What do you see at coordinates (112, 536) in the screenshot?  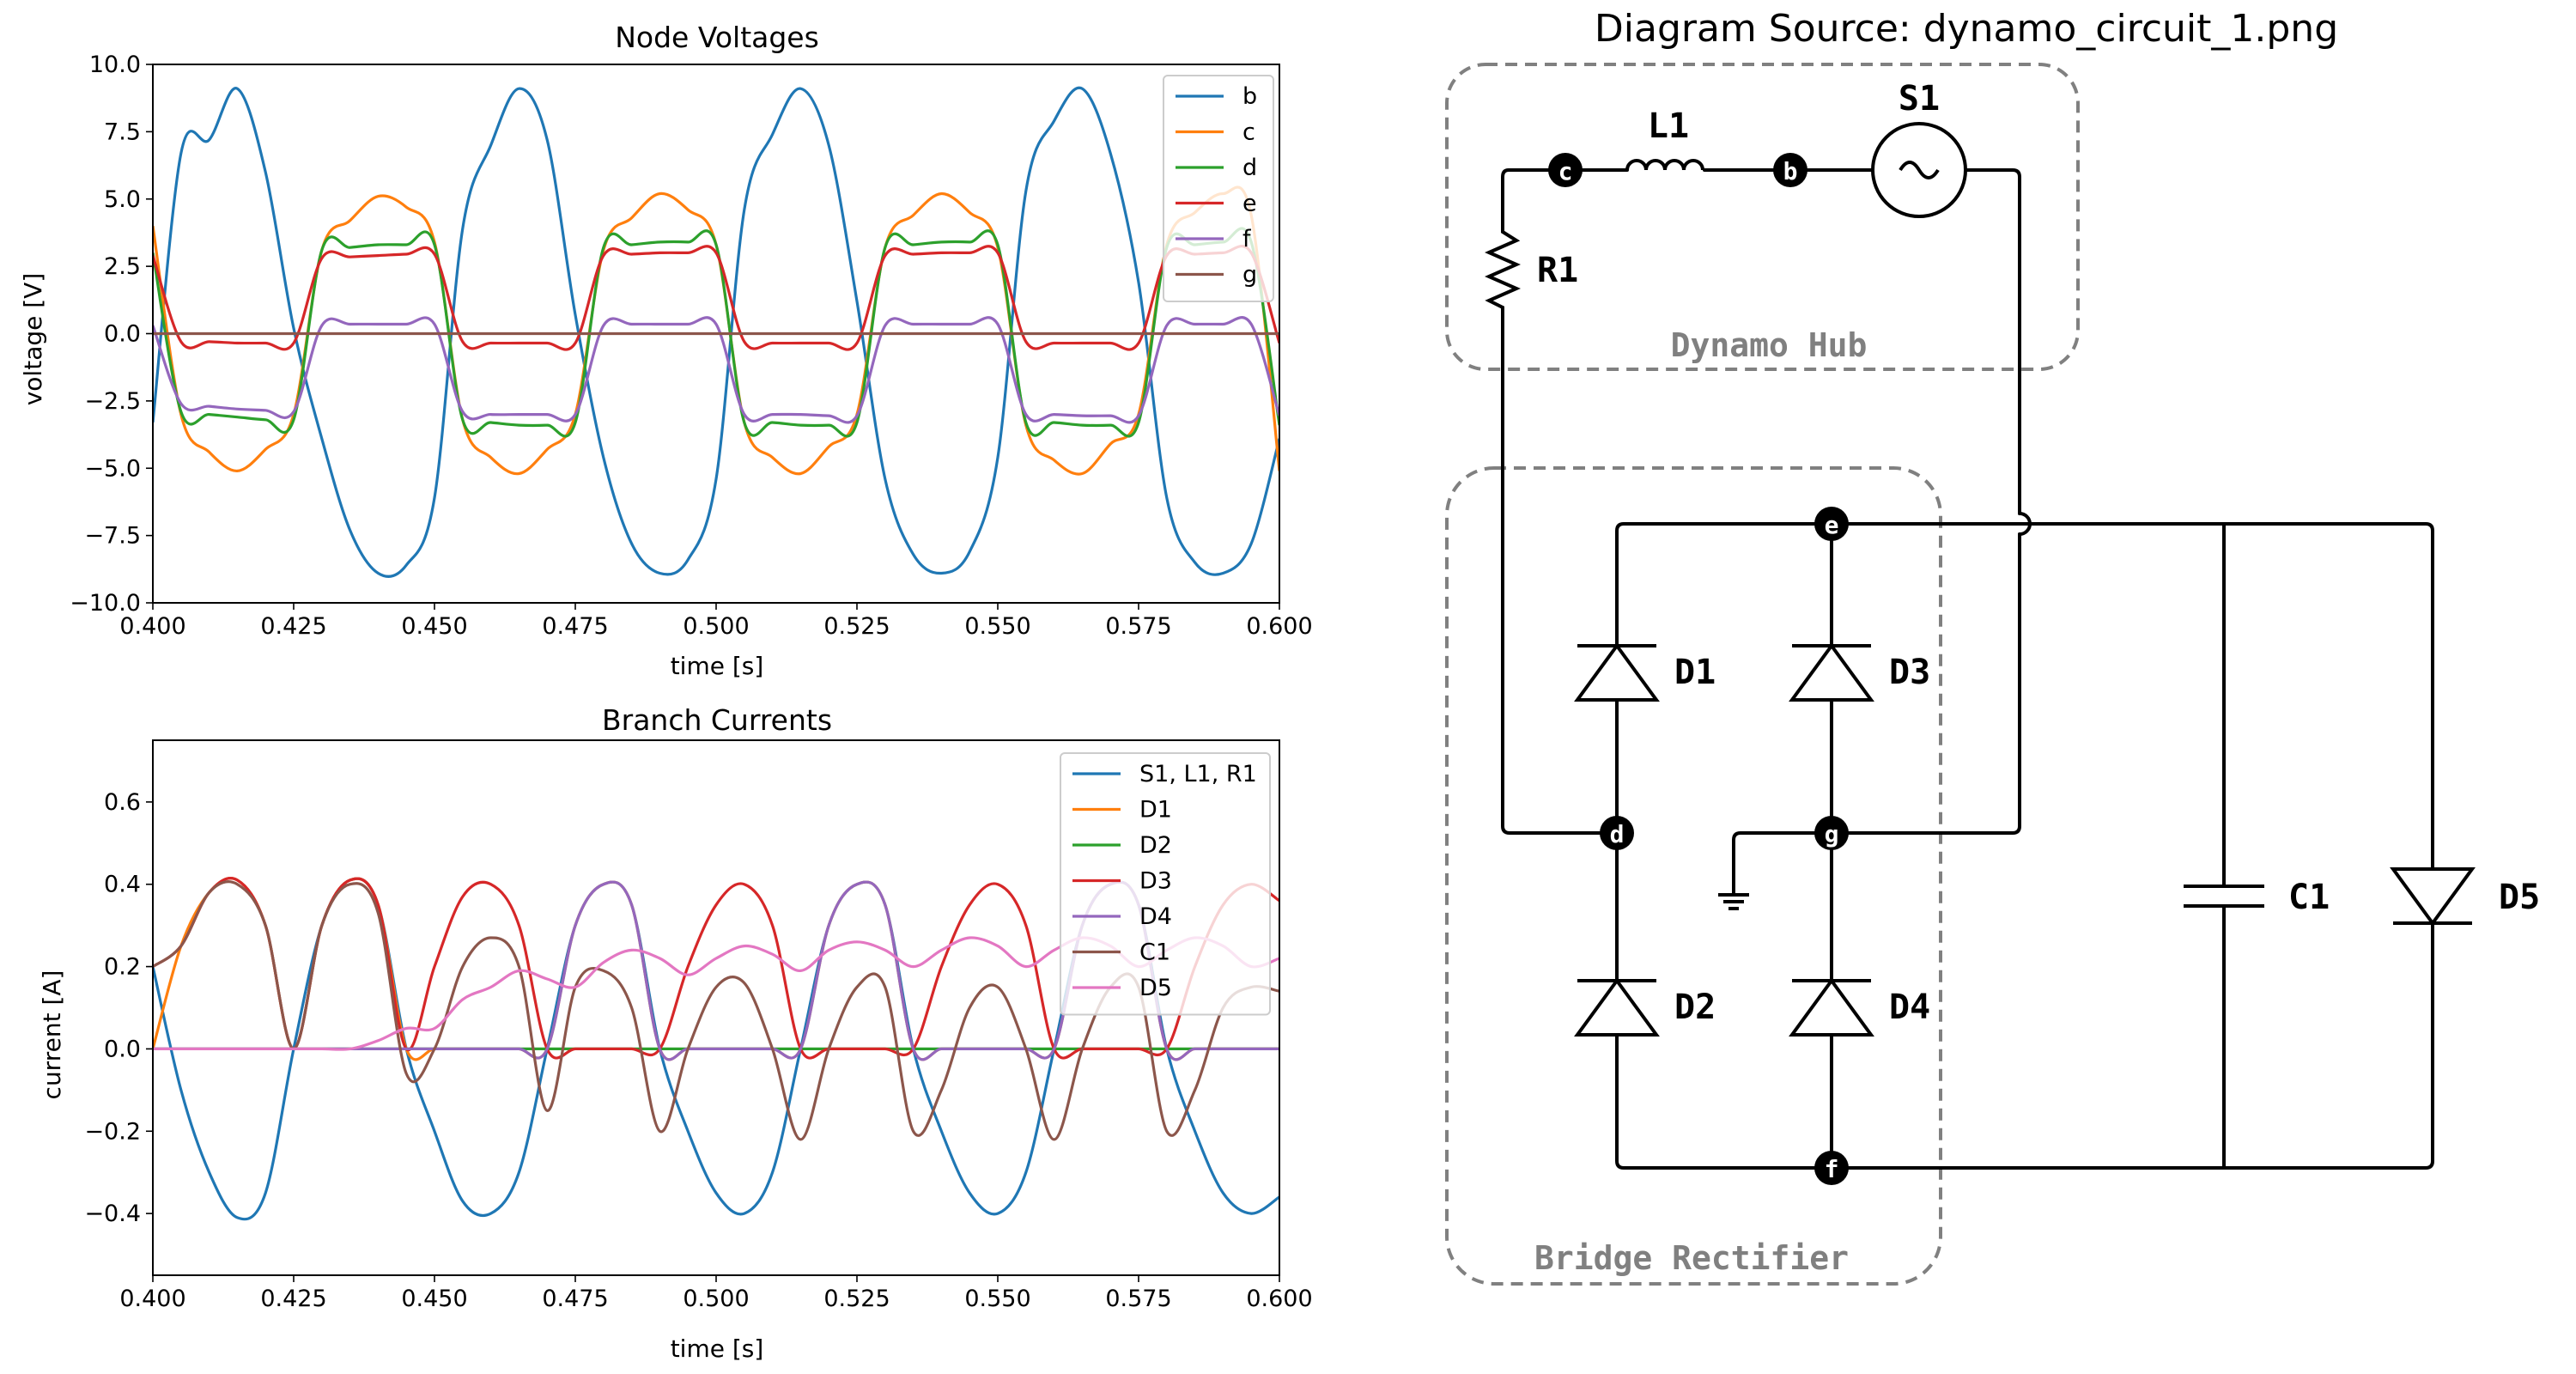 I see `y-tick-label: −7.5` at bounding box center [112, 536].